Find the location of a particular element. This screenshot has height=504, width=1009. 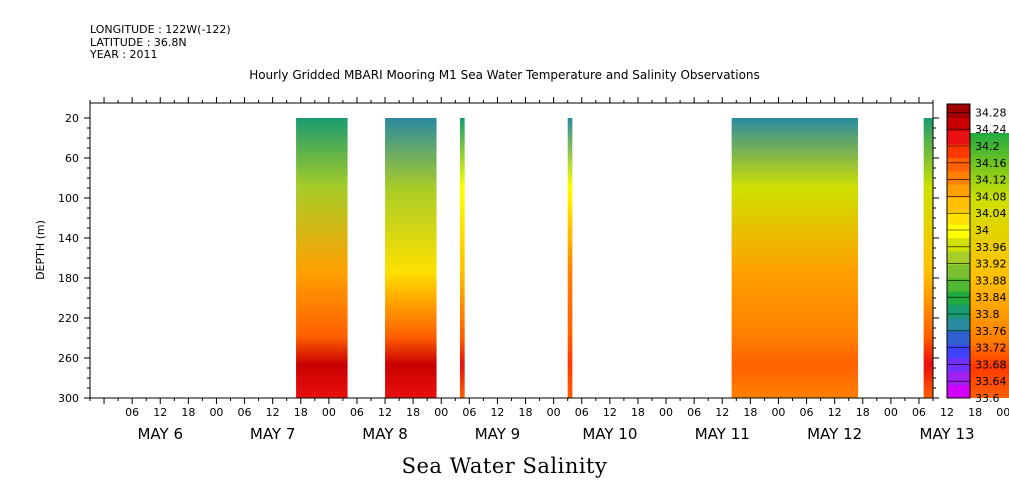

x-date-label: MAY 10 is located at coordinates (609, 434).